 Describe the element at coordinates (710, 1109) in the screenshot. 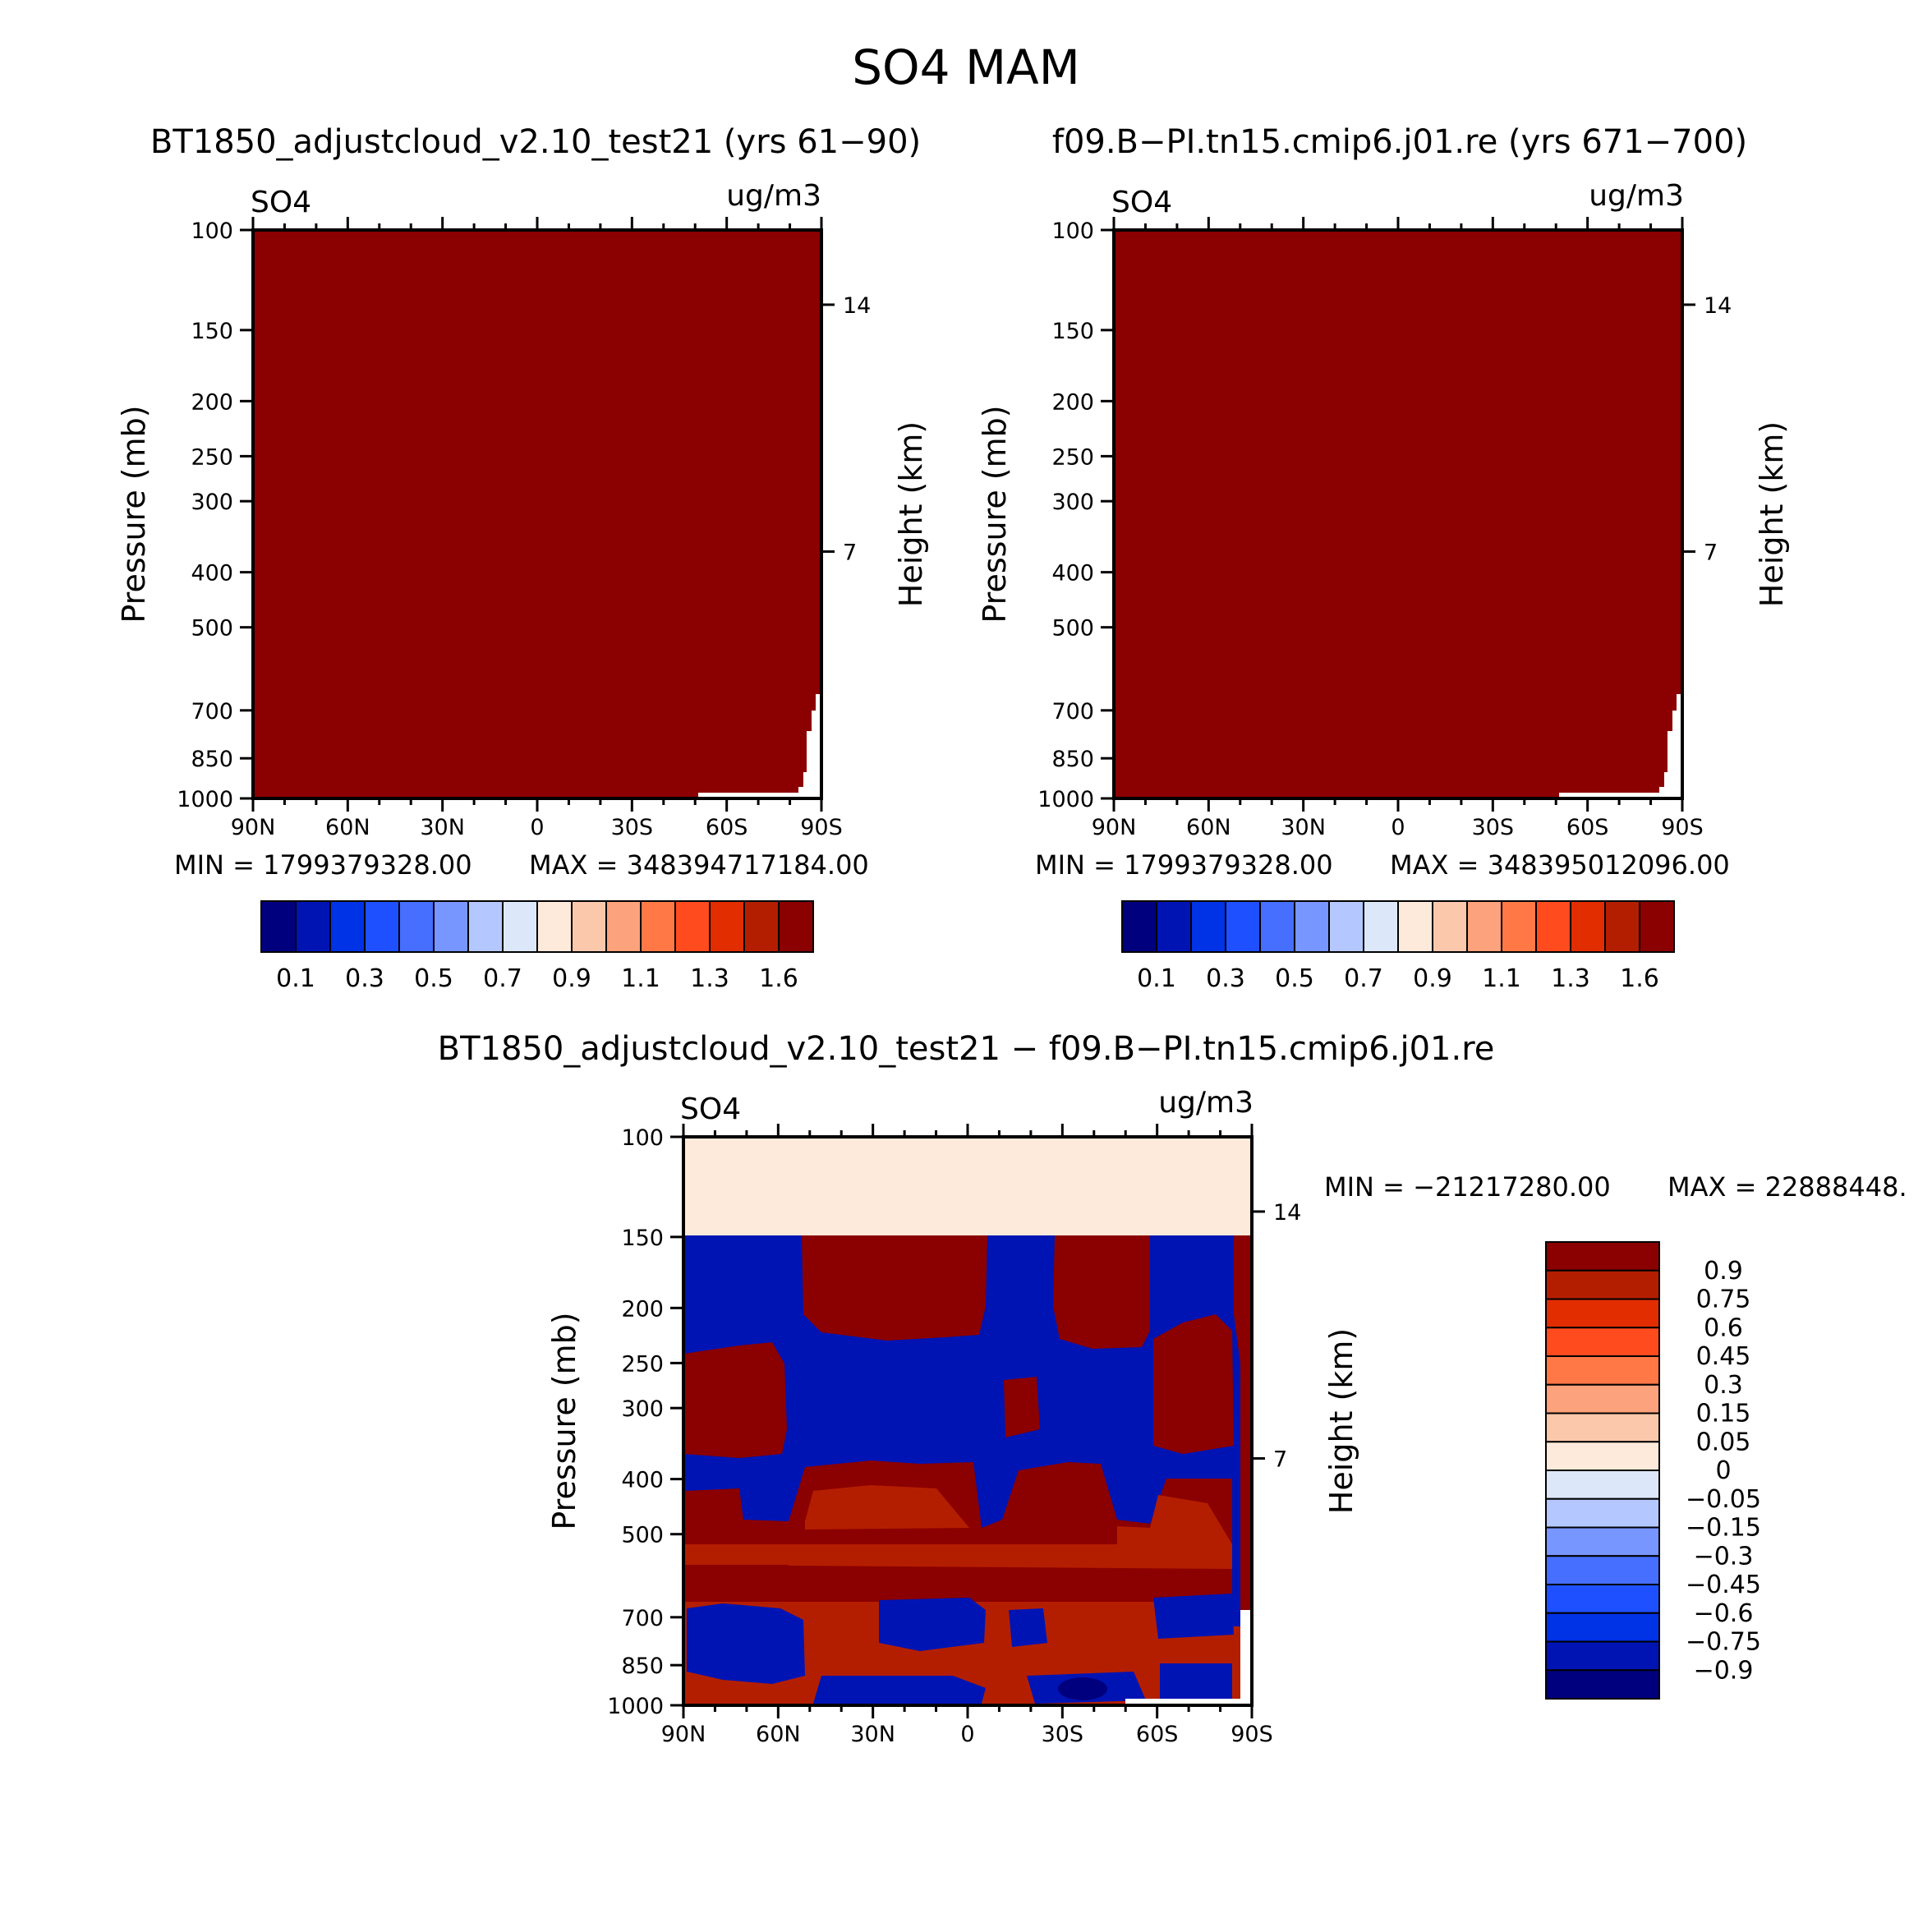

I see `panel-diff-variable: SO4` at that location.